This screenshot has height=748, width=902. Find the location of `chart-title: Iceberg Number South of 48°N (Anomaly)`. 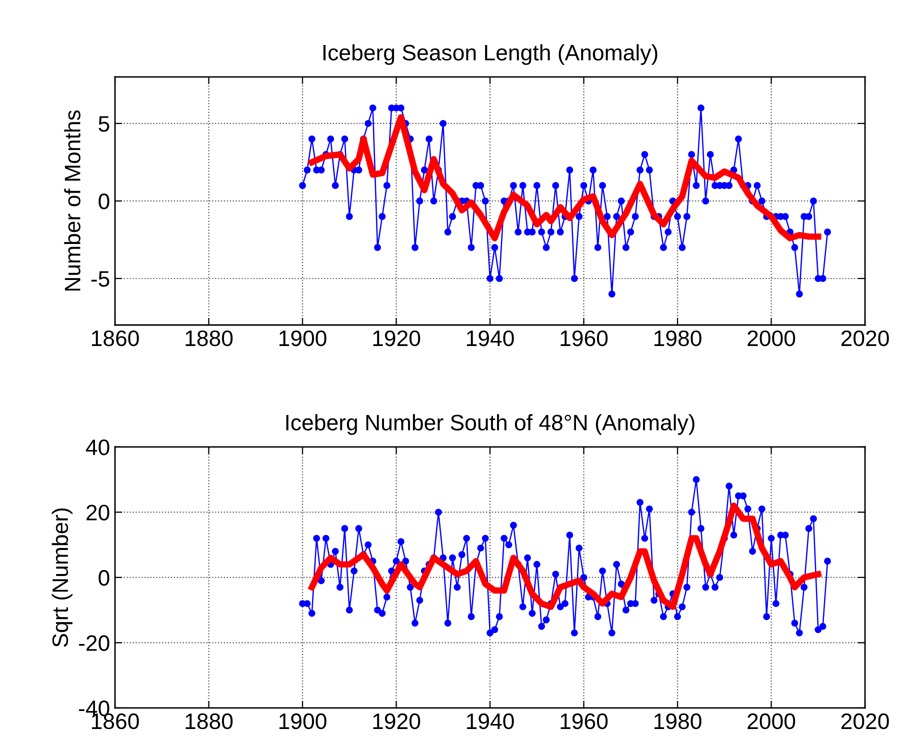

chart-title: Iceberg Number South of 48°N (Anomaly) is located at coordinates (490, 424).